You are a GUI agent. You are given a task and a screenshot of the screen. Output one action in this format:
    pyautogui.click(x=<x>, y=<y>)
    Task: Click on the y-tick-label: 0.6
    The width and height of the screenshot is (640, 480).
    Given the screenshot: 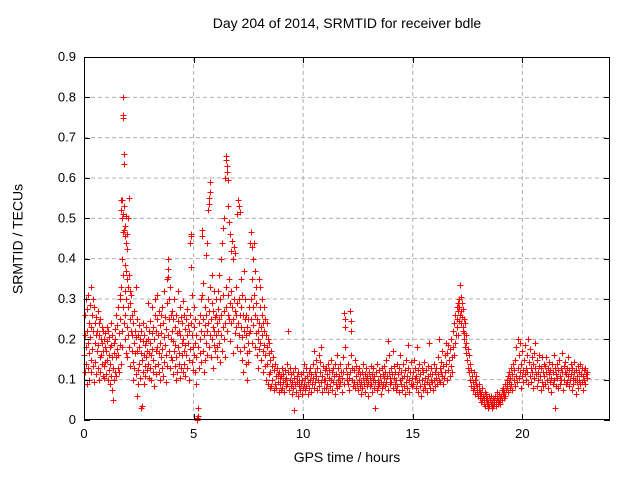 What is the action you would take?
    pyautogui.click(x=67, y=177)
    